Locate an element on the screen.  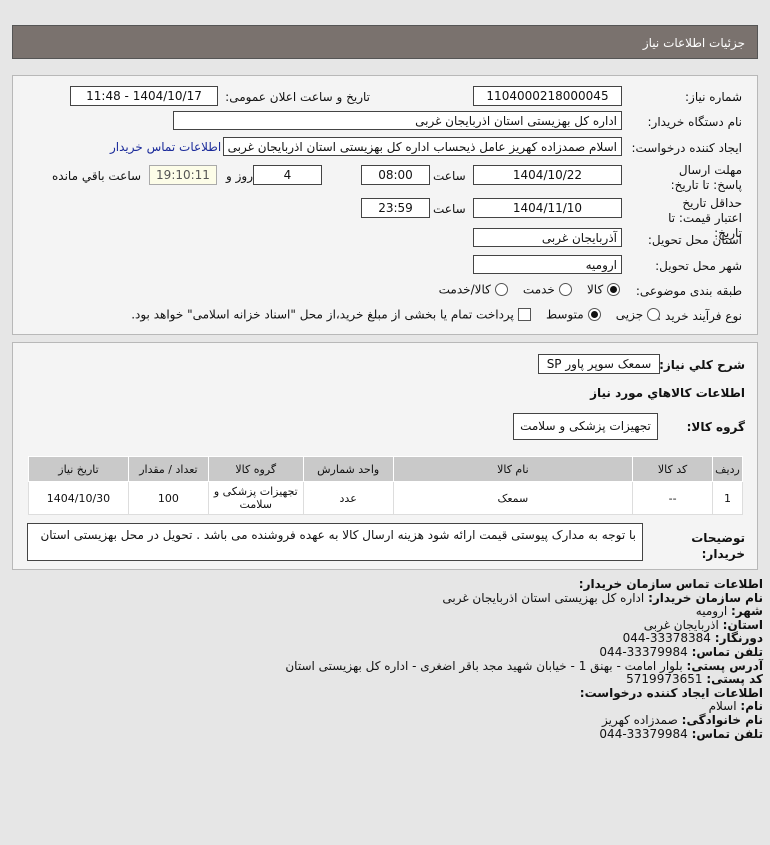
postal-value: 5719973651 is located at coordinates (664, 679).